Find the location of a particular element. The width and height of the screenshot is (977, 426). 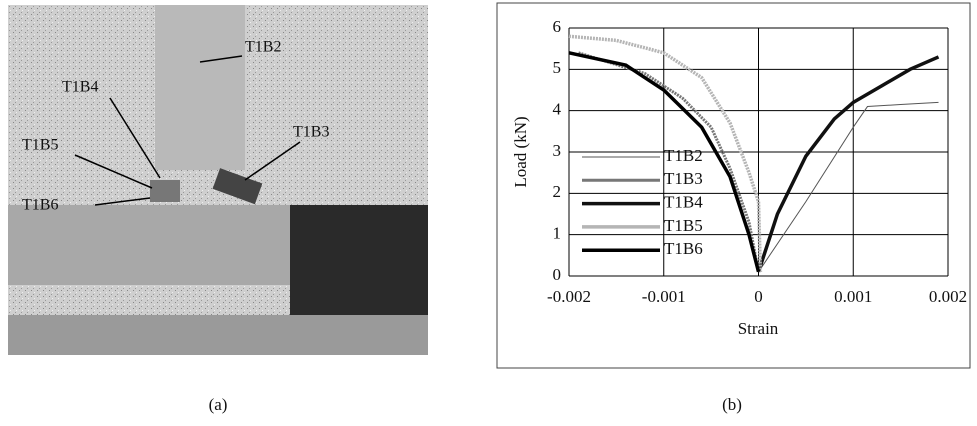

x-tick-label: 0 is located at coordinates (758, 296).